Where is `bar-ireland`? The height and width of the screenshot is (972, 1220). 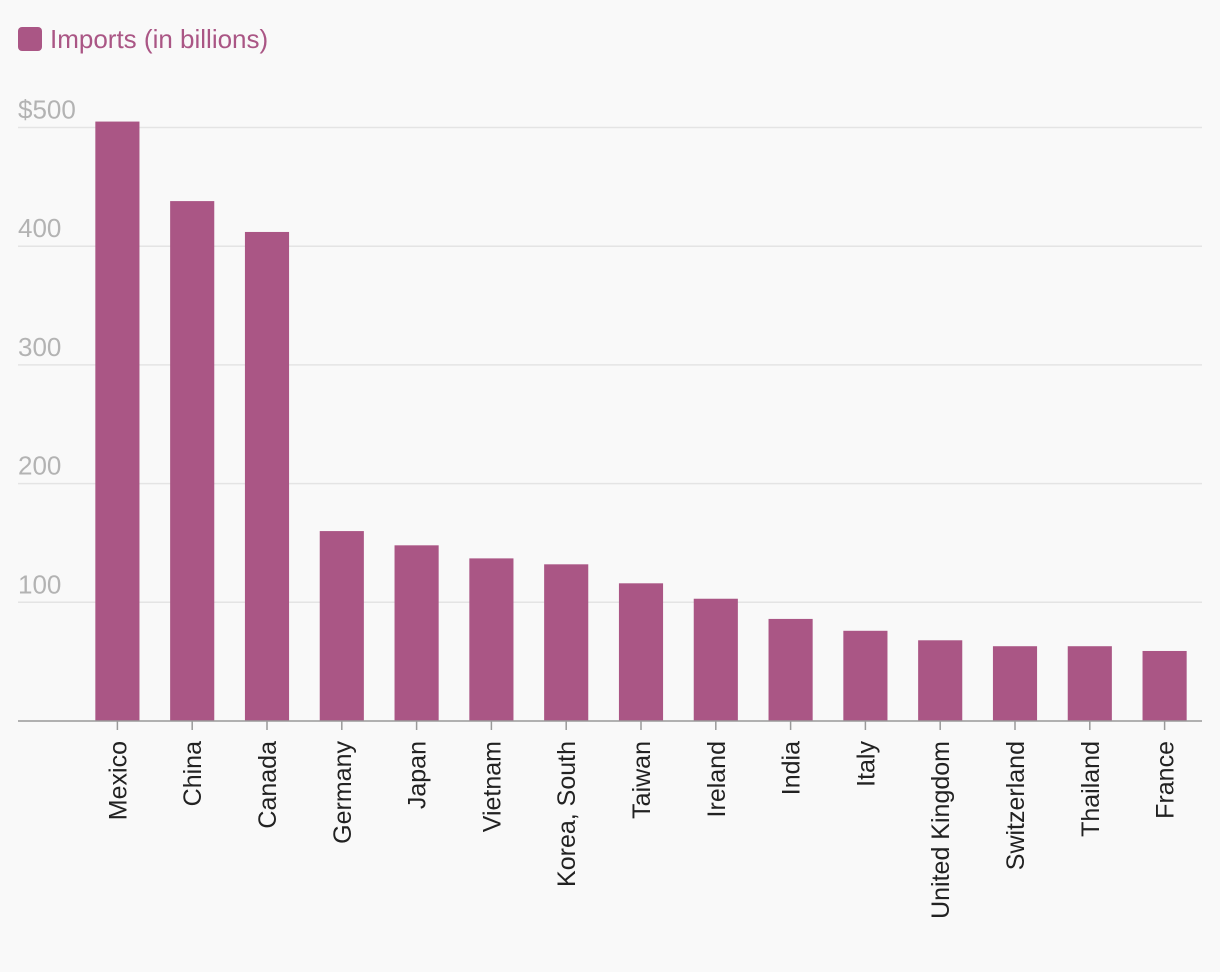
bar-ireland is located at coordinates (715, 659).